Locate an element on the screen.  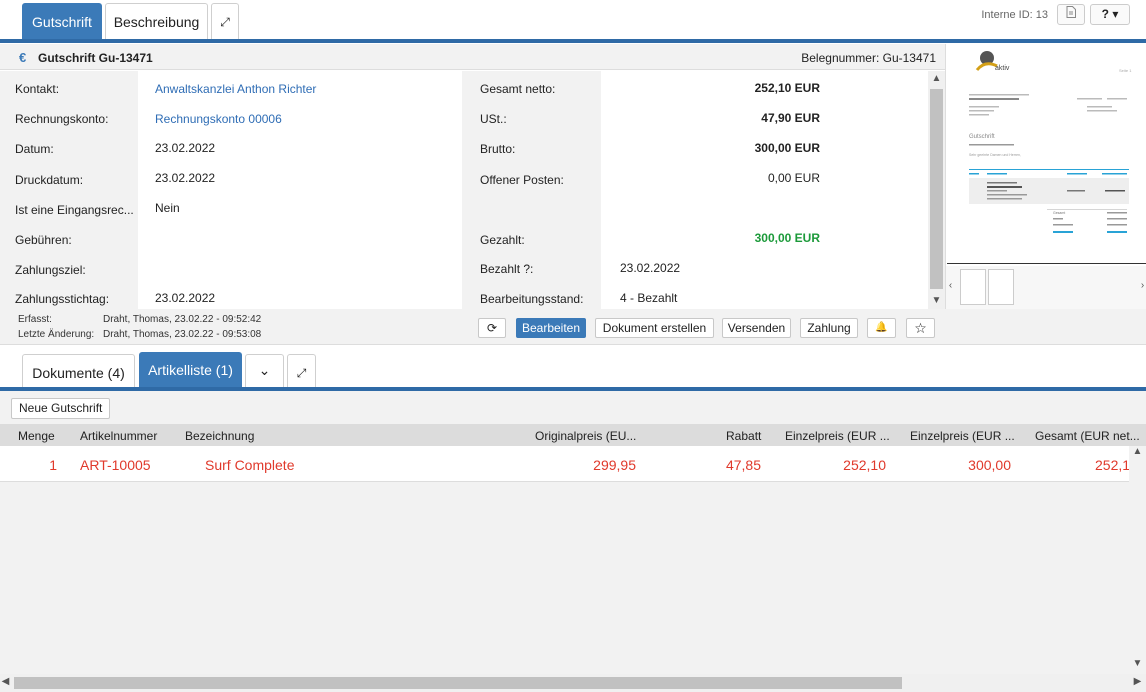
label-rechnungskonto: Rechnungskonto: is located at coordinates (62, 119).